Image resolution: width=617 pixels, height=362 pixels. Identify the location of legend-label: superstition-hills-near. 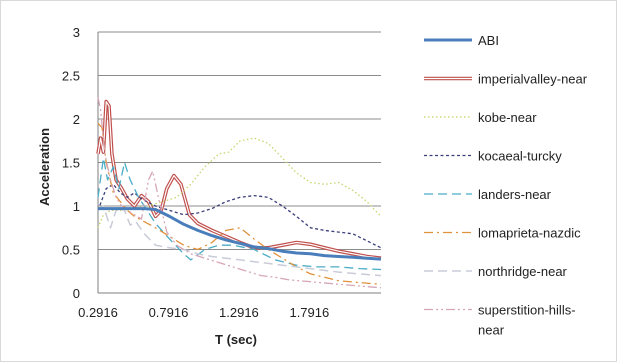
(527, 320).